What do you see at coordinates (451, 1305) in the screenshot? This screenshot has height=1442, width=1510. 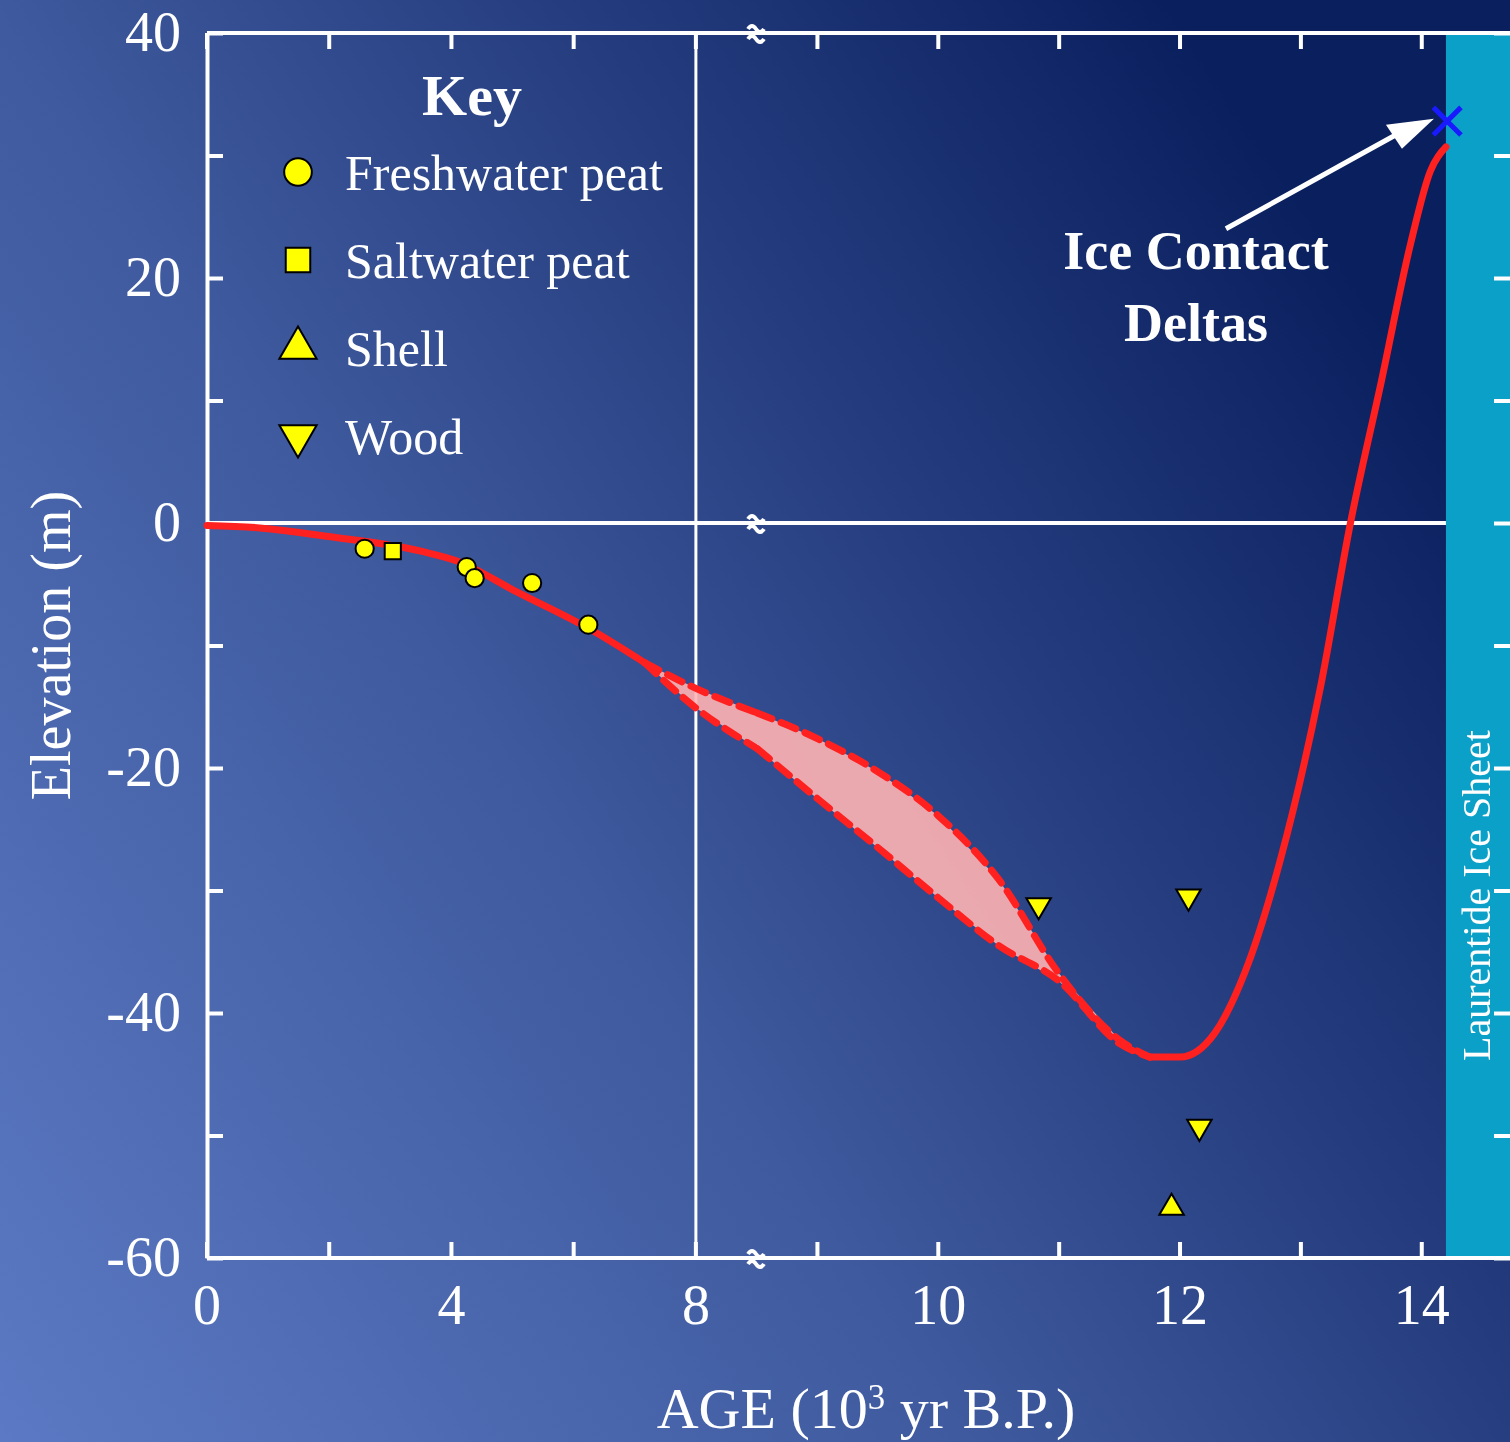 I see `x-tick-label: 4` at bounding box center [451, 1305].